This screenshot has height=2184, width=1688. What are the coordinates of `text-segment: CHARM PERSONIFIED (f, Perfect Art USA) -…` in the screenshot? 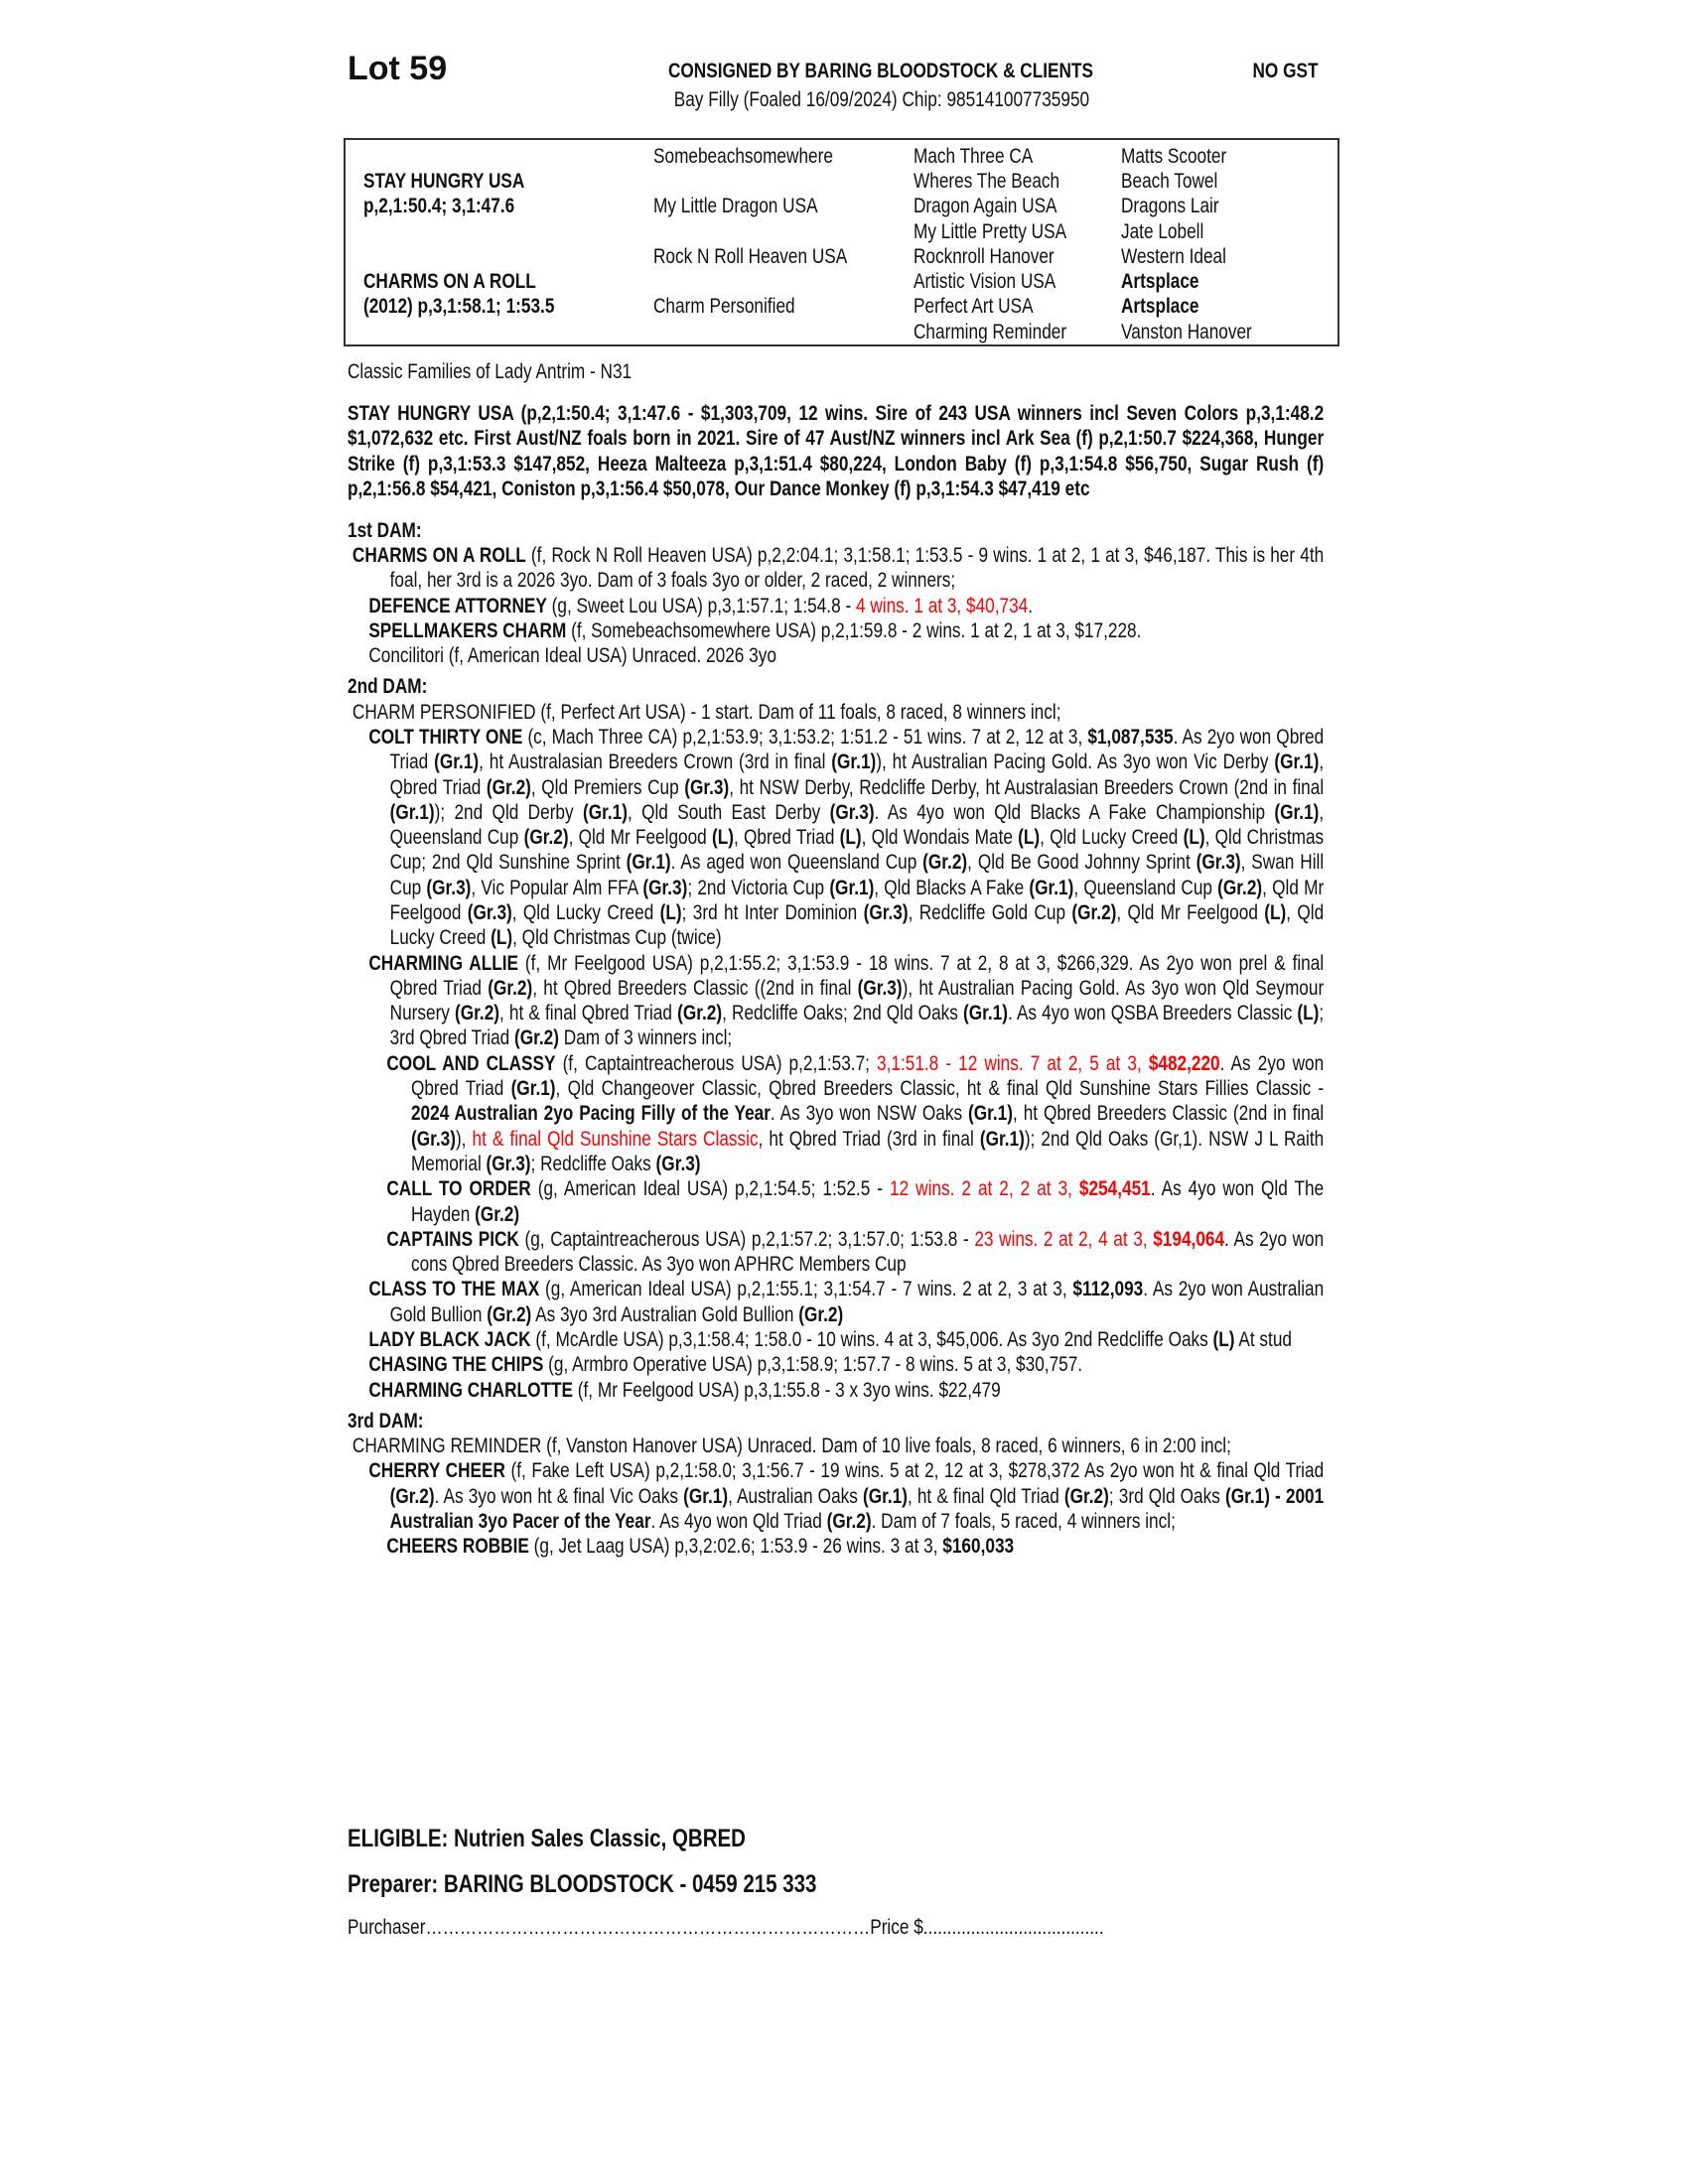 It's located at (706, 712).